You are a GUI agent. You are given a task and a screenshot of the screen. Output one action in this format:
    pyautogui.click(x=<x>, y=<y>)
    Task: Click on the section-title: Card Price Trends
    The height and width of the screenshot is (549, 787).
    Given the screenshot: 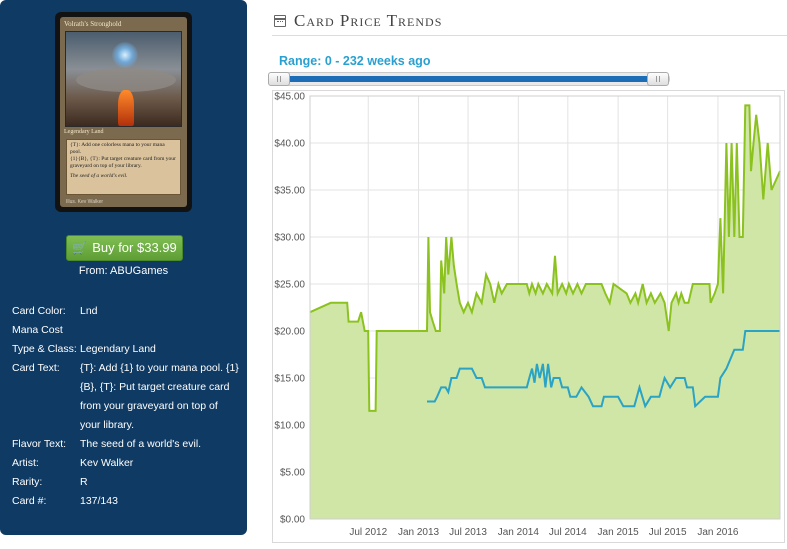 What is the action you would take?
    pyautogui.click(x=368, y=20)
    